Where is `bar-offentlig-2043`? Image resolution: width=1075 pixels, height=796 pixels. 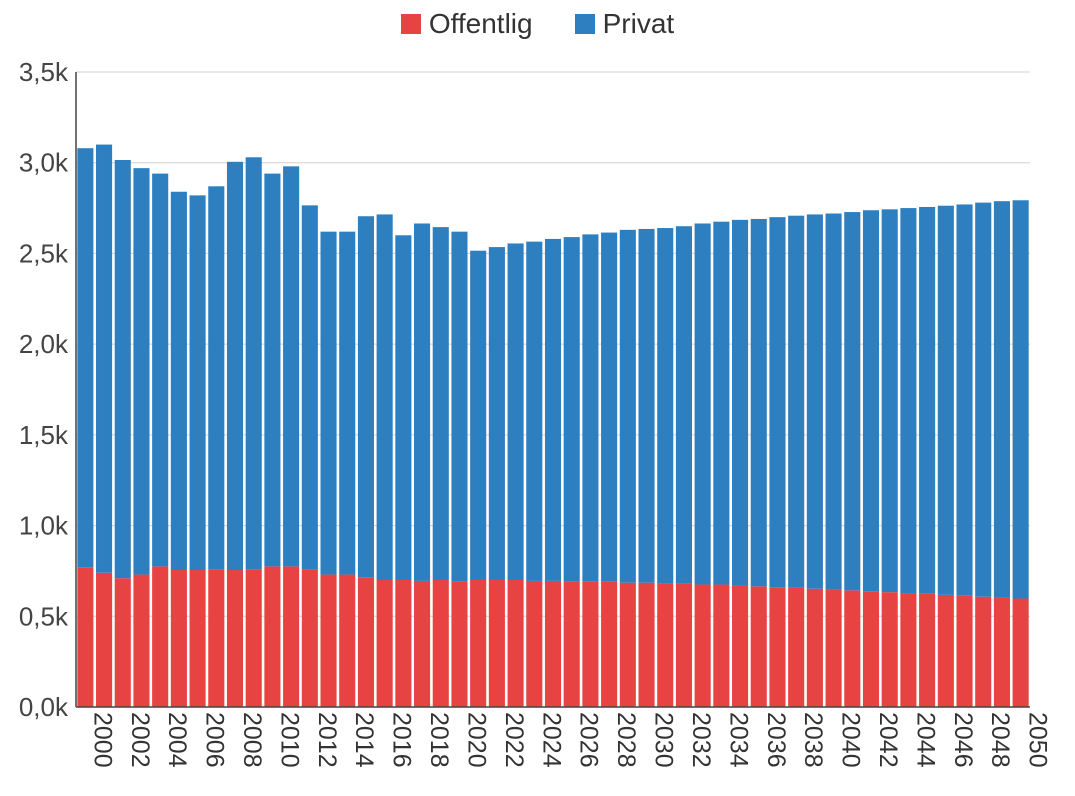 bar-offentlig-2043 is located at coordinates (889, 649).